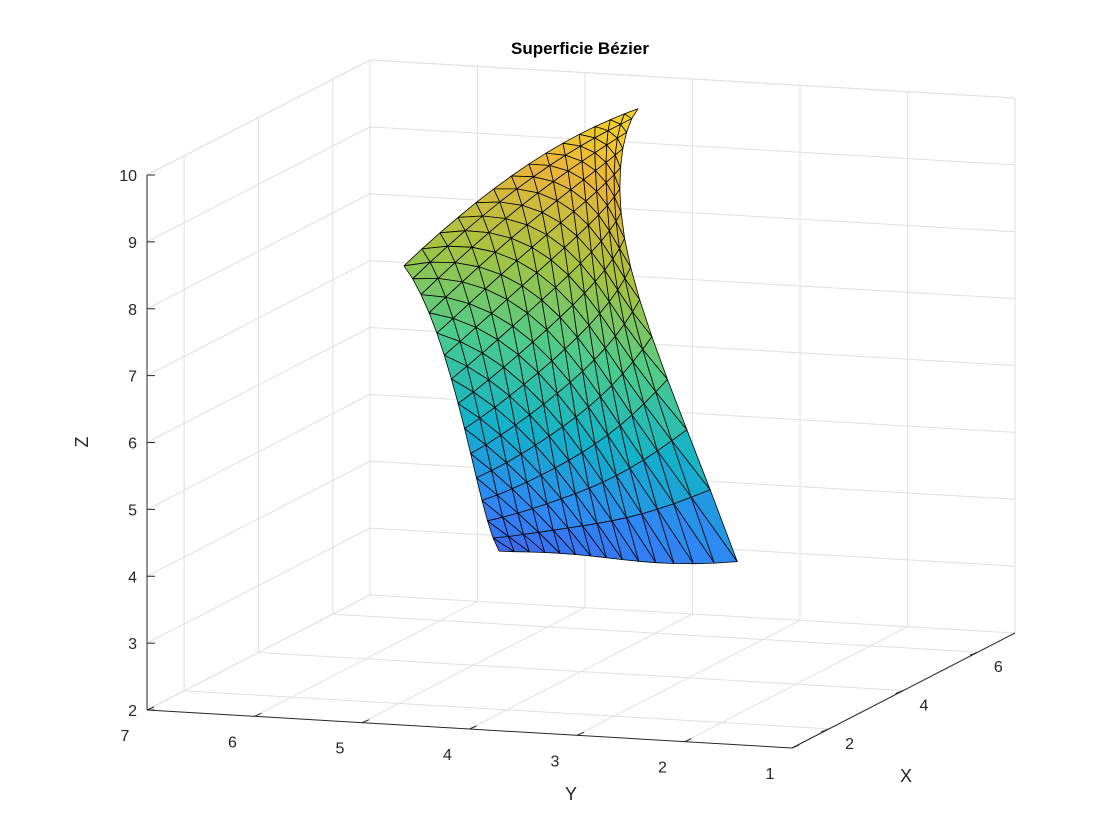 The height and width of the screenshot is (840, 1120). What do you see at coordinates (128, 176) in the screenshot?
I see `z-tick-label: 10` at bounding box center [128, 176].